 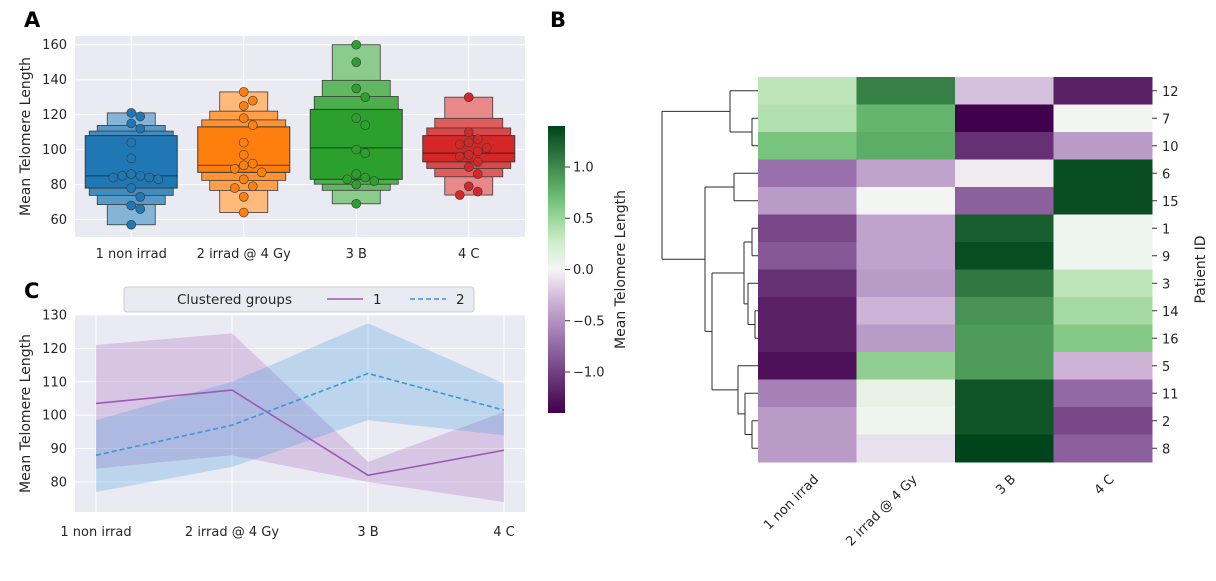 What do you see at coordinates (54, 382) in the screenshot?
I see `y-tick-label: 110` at bounding box center [54, 382].